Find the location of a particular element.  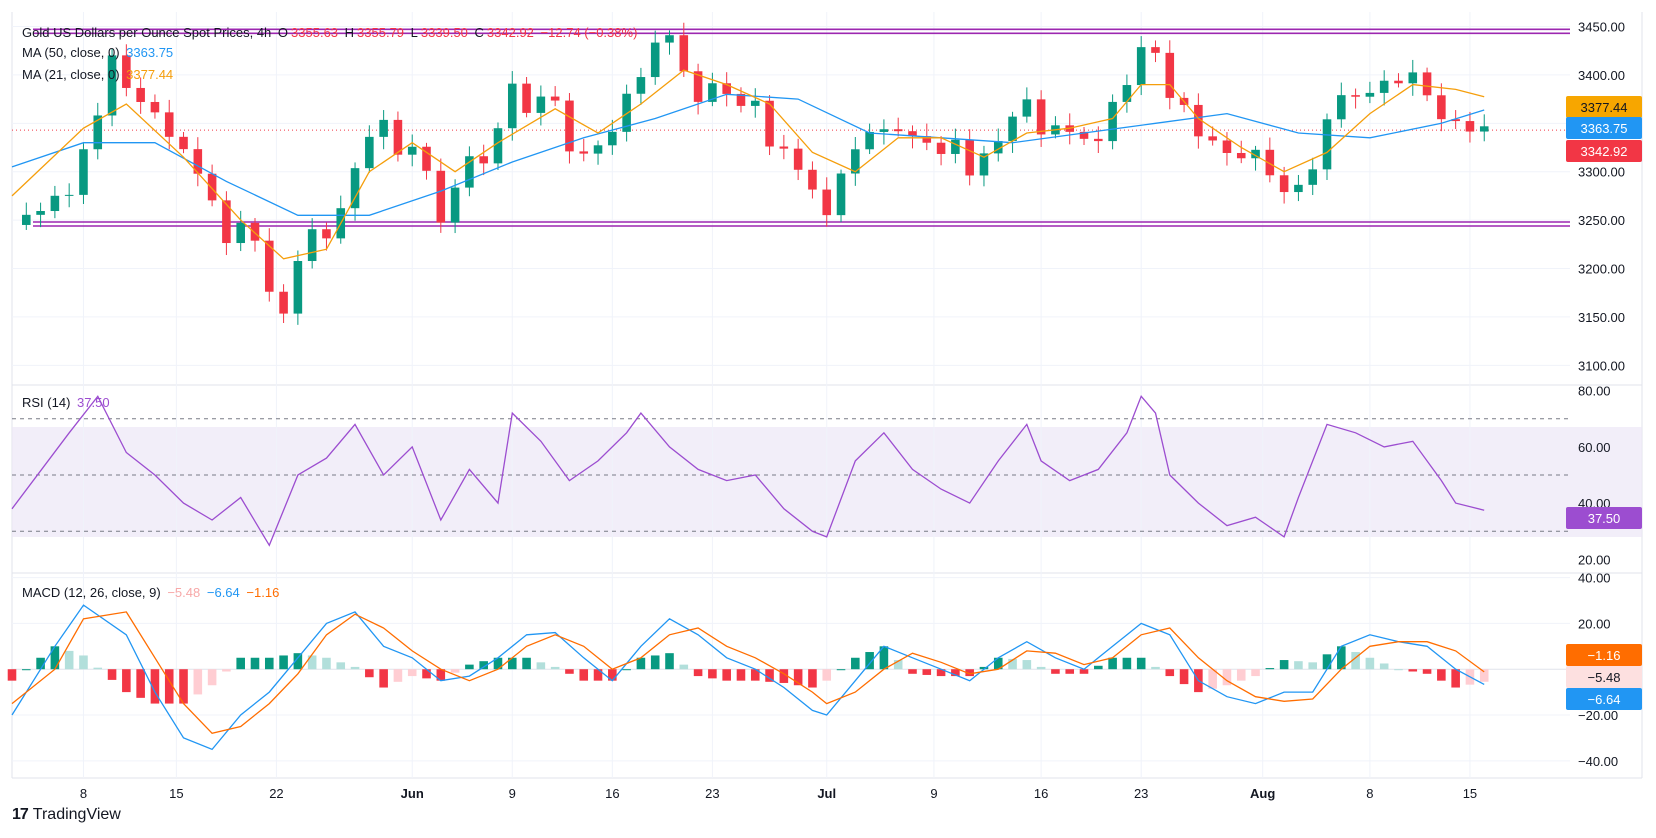

svg-text: 3377.44 is located at coordinates (1604, 107).